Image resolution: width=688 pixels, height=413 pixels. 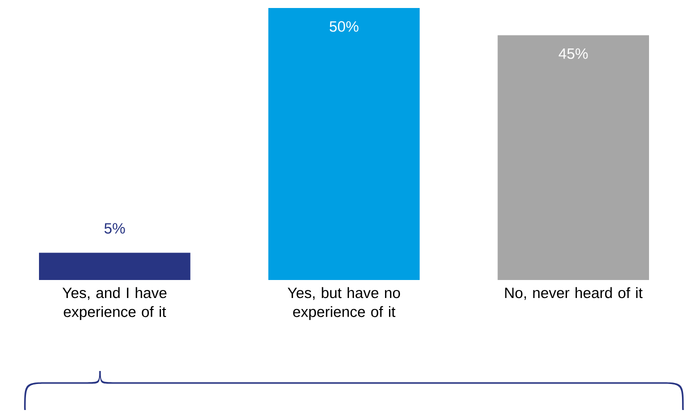 What do you see at coordinates (344, 26) in the screenshot?
I see `data-label: 50%` at bounding box center [344, 26].